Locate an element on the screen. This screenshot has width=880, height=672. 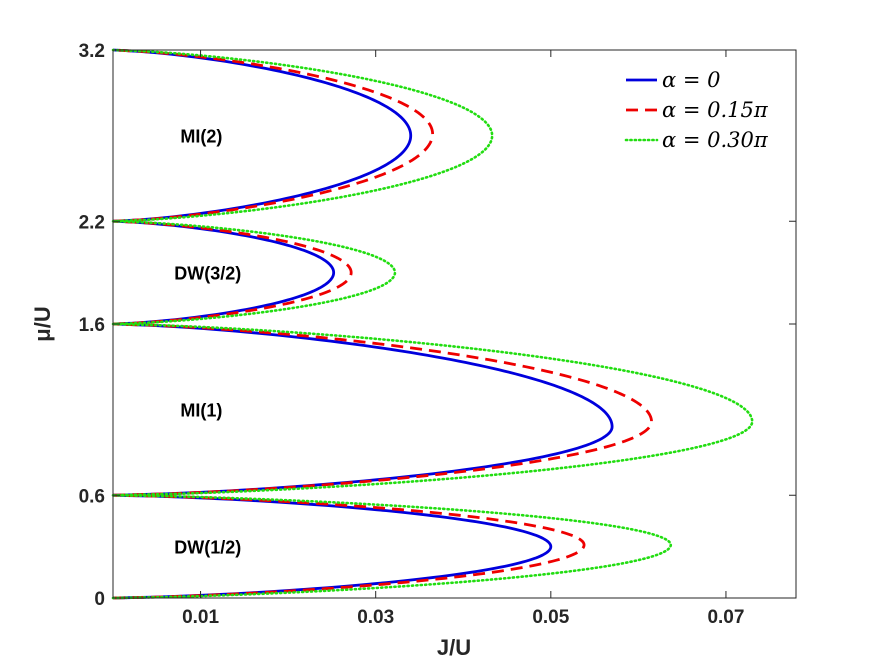
x-tick-label: 0.03 is located at coordinates (375, 617).